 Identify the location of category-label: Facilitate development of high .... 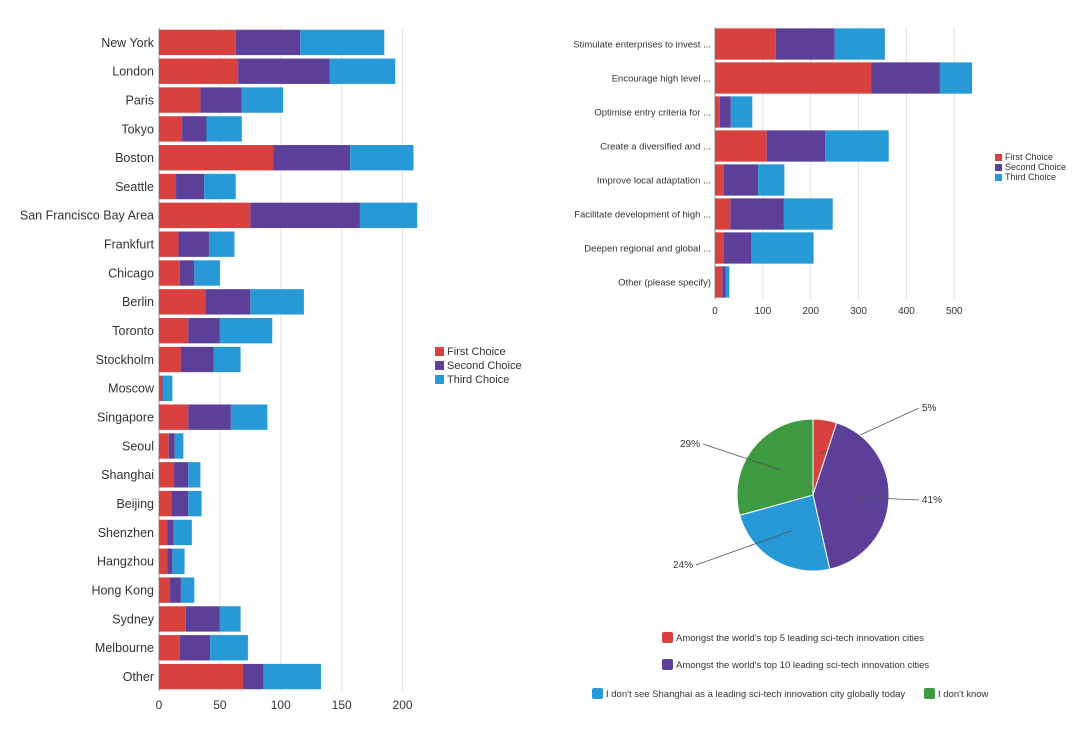
(642, 214).